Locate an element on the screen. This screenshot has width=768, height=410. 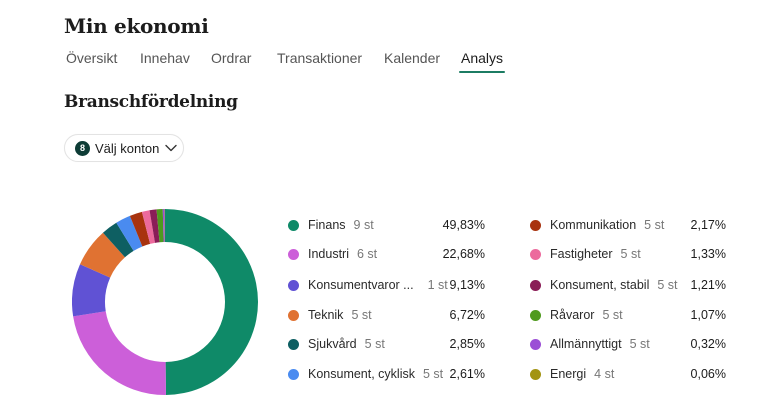
tab-kalender: Kalender is located at coordinates (412, 58).